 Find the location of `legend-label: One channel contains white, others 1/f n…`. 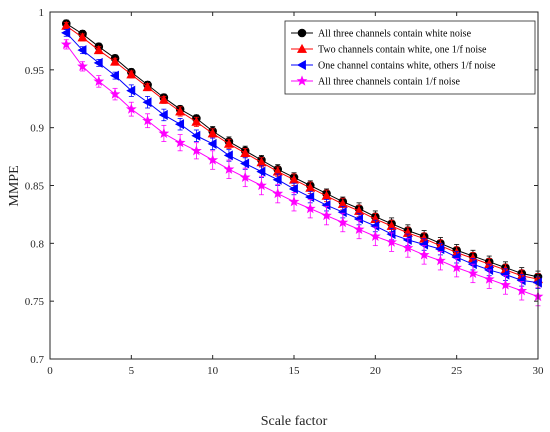

legend-label: One channel contains white, others 1/f n… is located at coordinates (407, 66).